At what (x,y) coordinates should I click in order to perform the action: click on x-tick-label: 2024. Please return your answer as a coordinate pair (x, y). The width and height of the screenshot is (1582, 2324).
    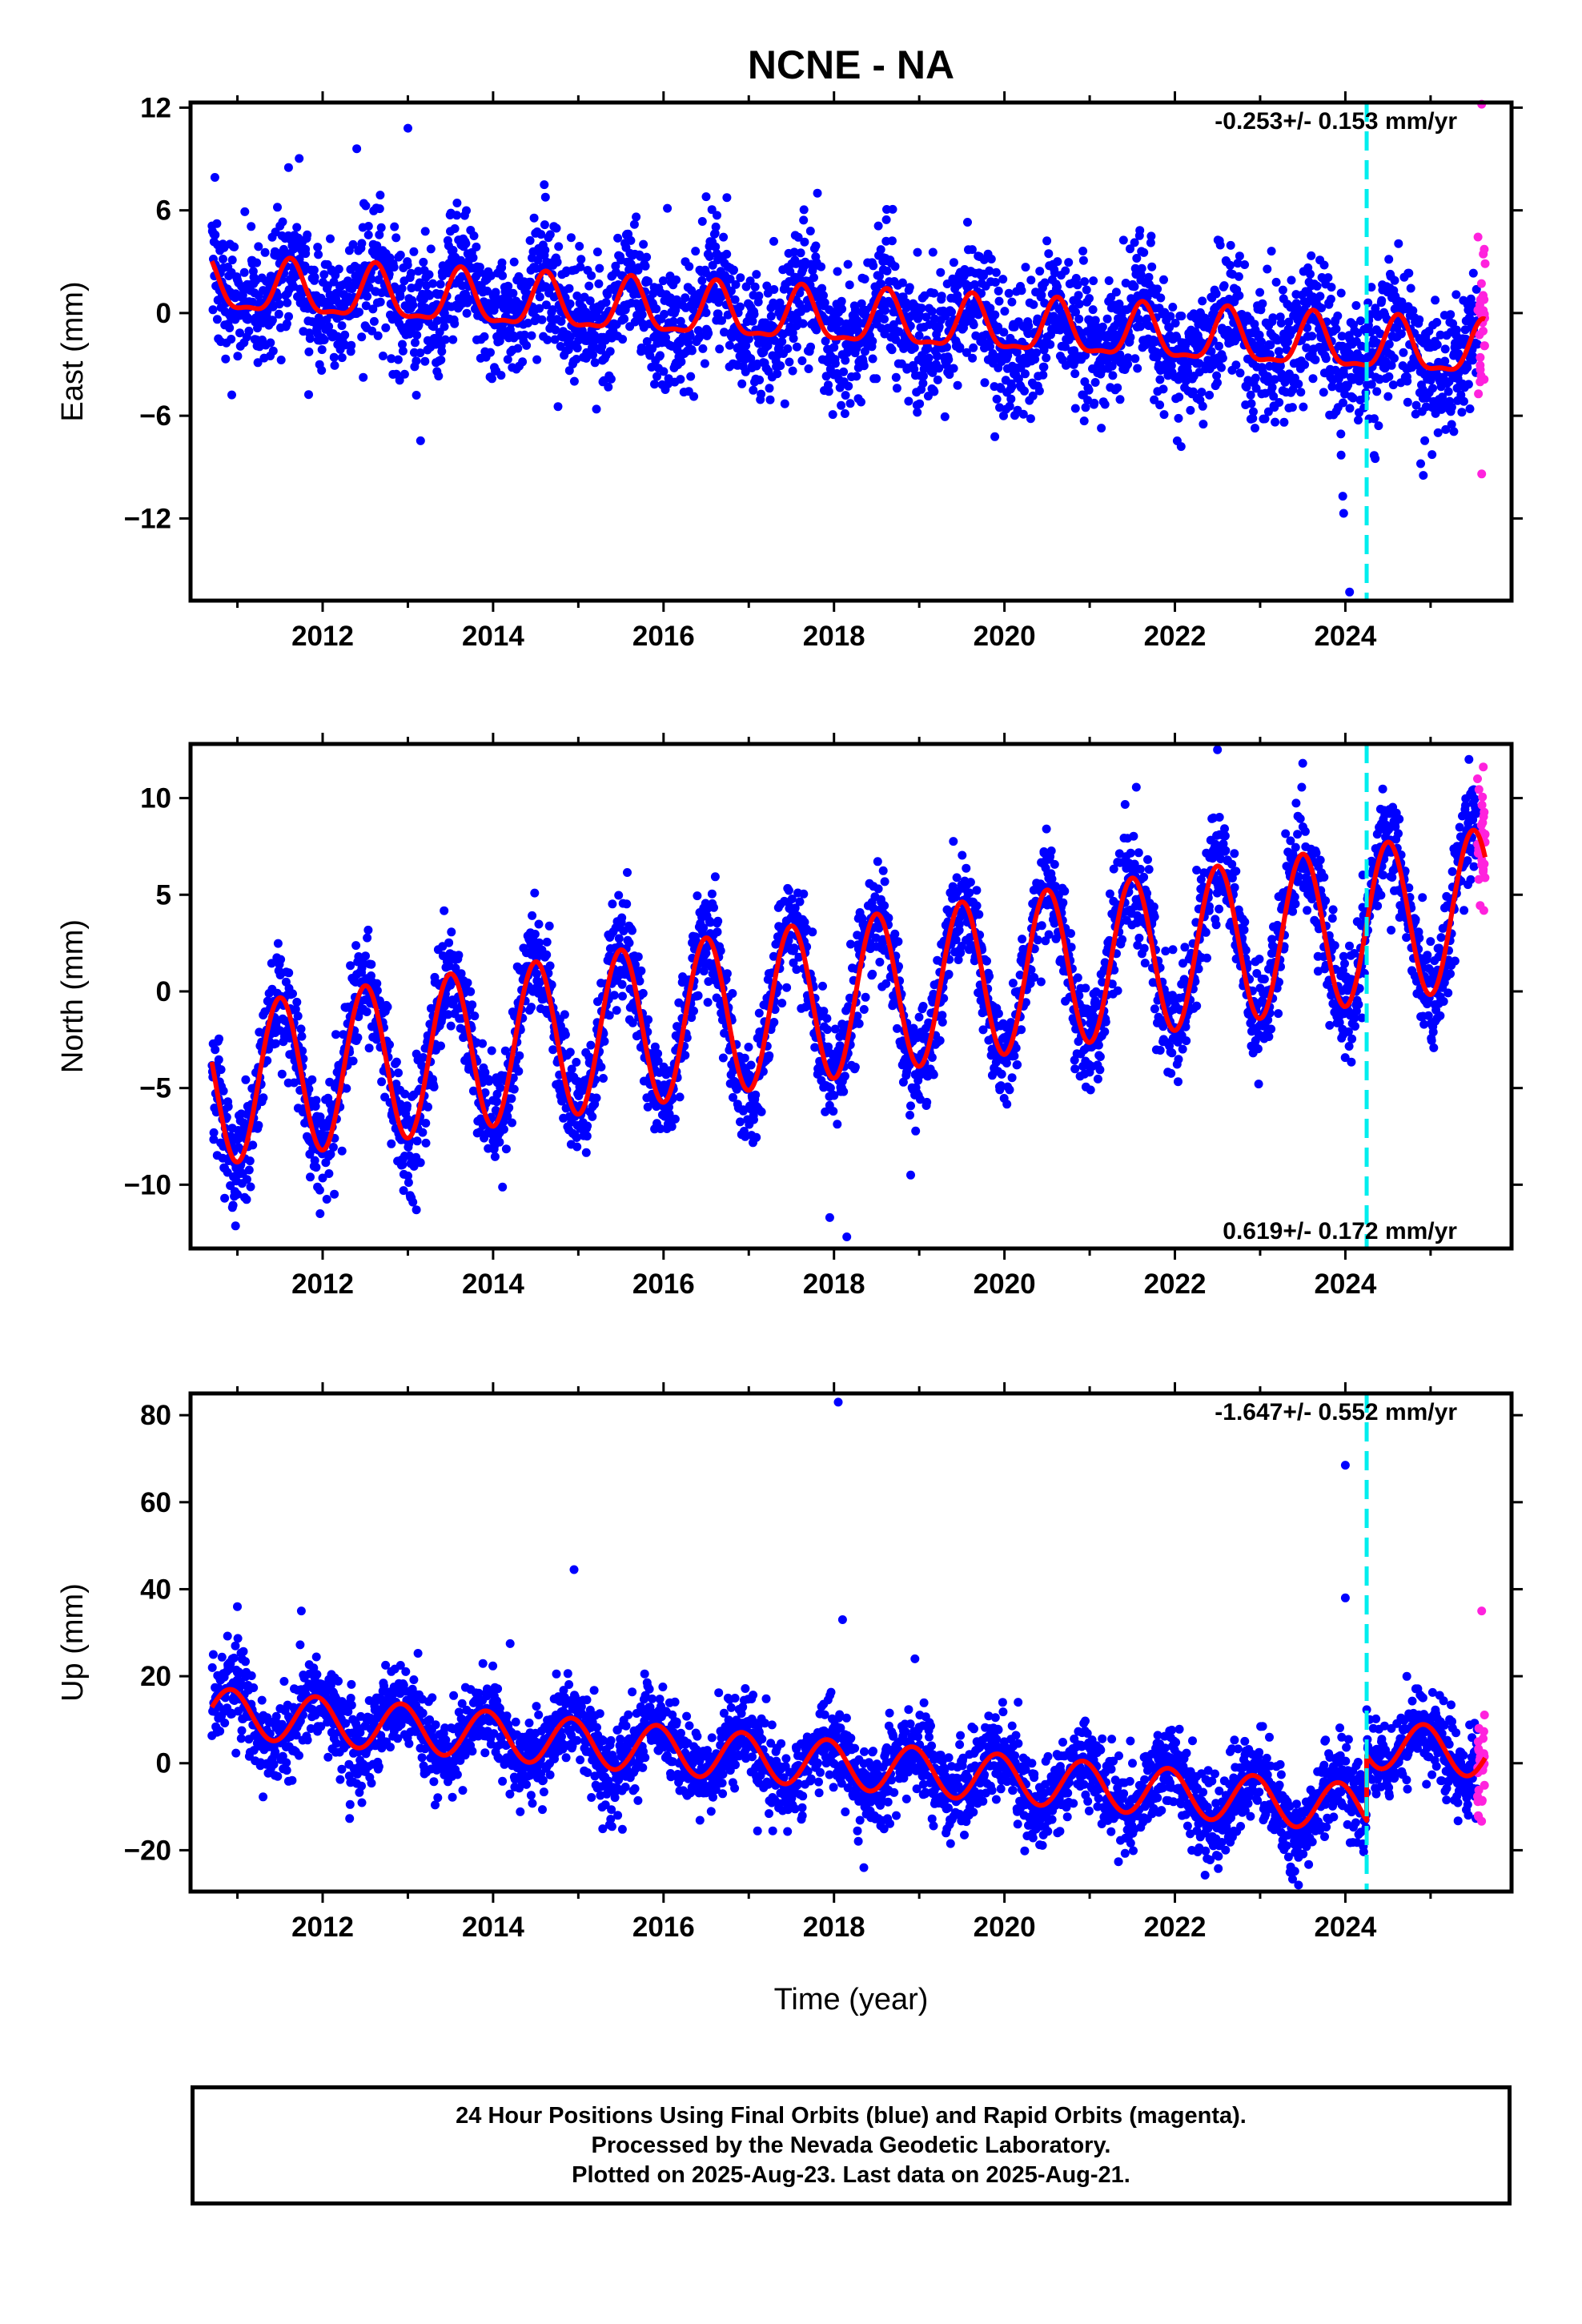
    Looking at the image, I should click on (1345, 636).